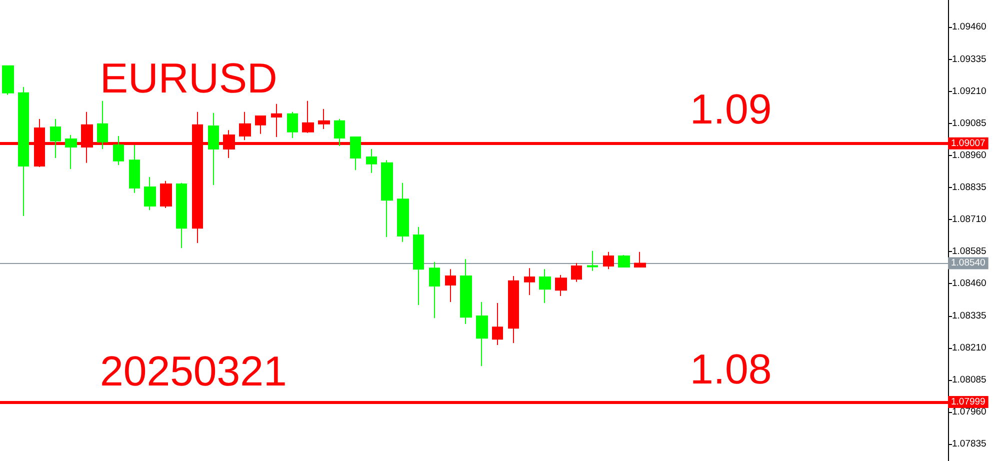  I want to click on y-tick-label: 1.09210, so click(969, 91).